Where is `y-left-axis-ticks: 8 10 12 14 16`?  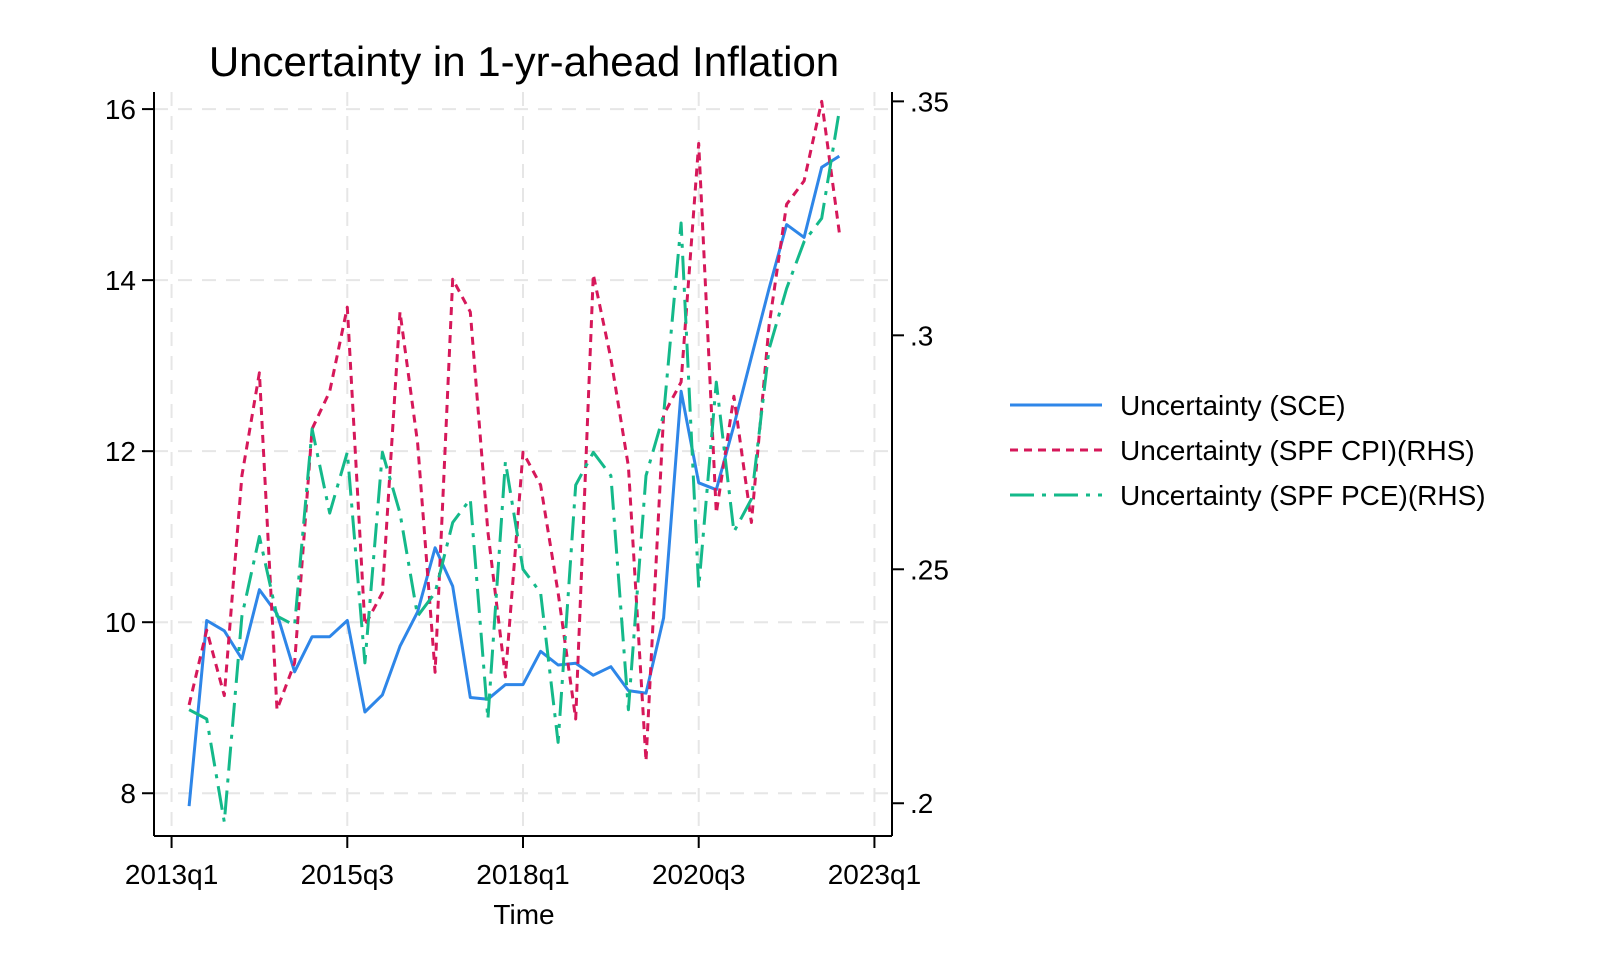 y-left-axis-ticks: 8 10 12 14 16 is located at coordinates (129, 451).